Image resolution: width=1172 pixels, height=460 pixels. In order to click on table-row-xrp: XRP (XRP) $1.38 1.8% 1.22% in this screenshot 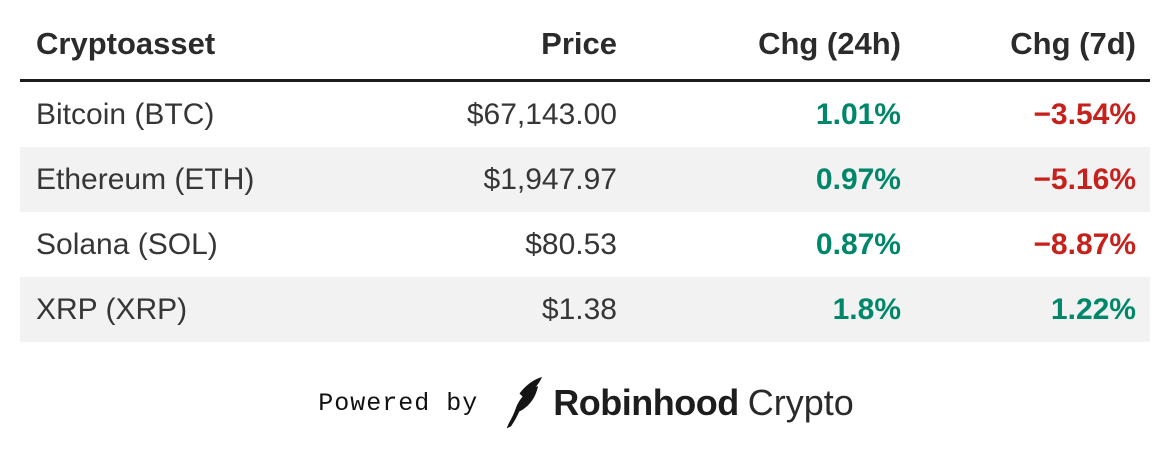, I will do `click(585, 309)`.